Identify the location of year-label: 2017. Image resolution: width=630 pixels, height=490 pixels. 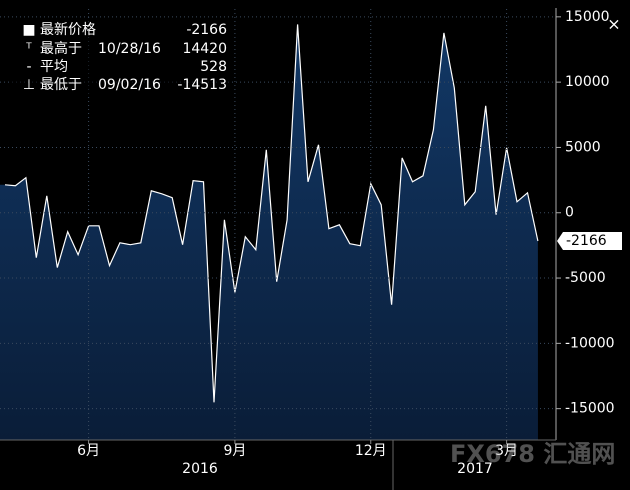
(475, 469).